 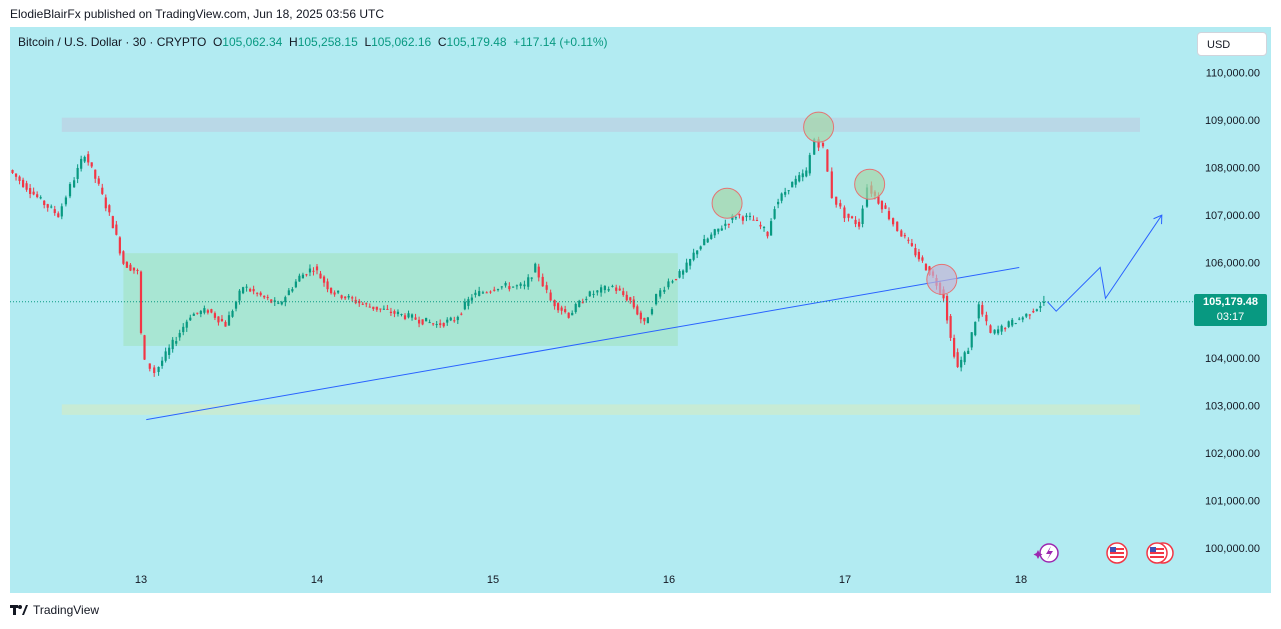 What do you see at coordinates (1103, 553) in the screenshot?
I see `events-layer` at bounding box center [1103, 553].